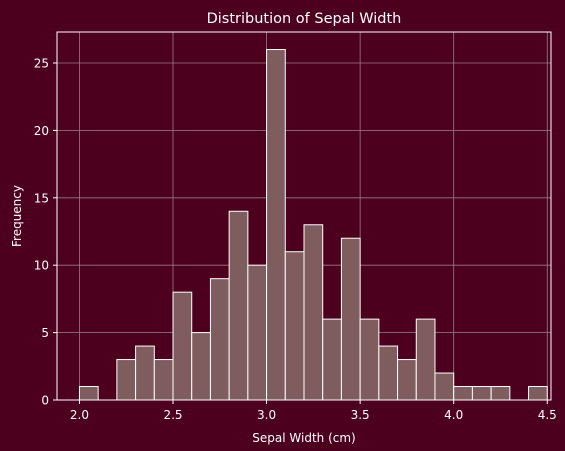  I want to click on x-axis-label: Sepal Width (cm), so click(303, 438).